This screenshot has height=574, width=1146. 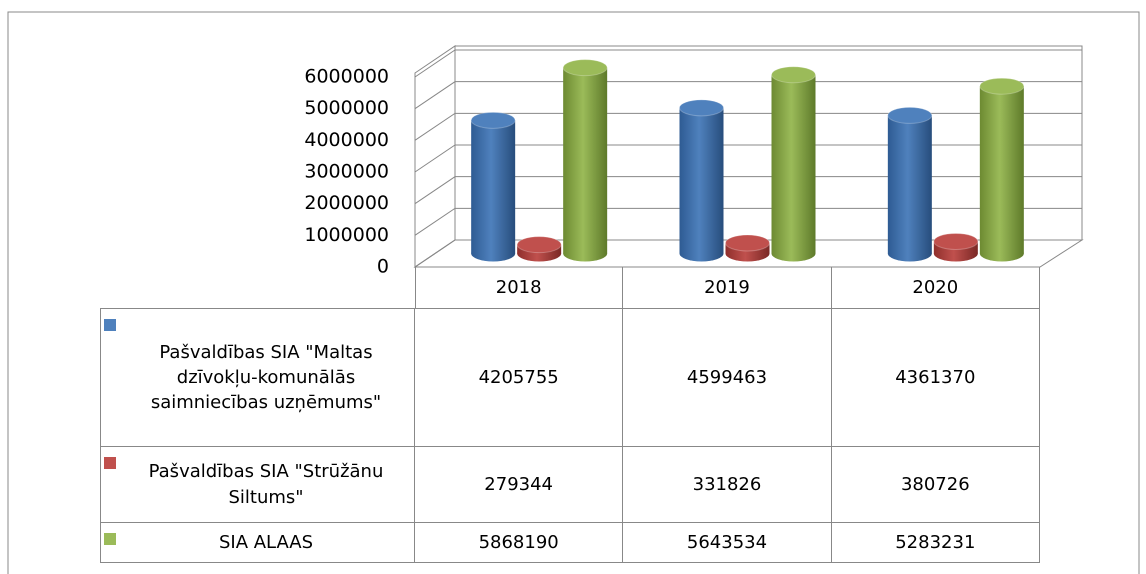 I want to click on legend-entry: Pašvaldības SIA "Strūžānu Siltums", so click(x=257, y=485).